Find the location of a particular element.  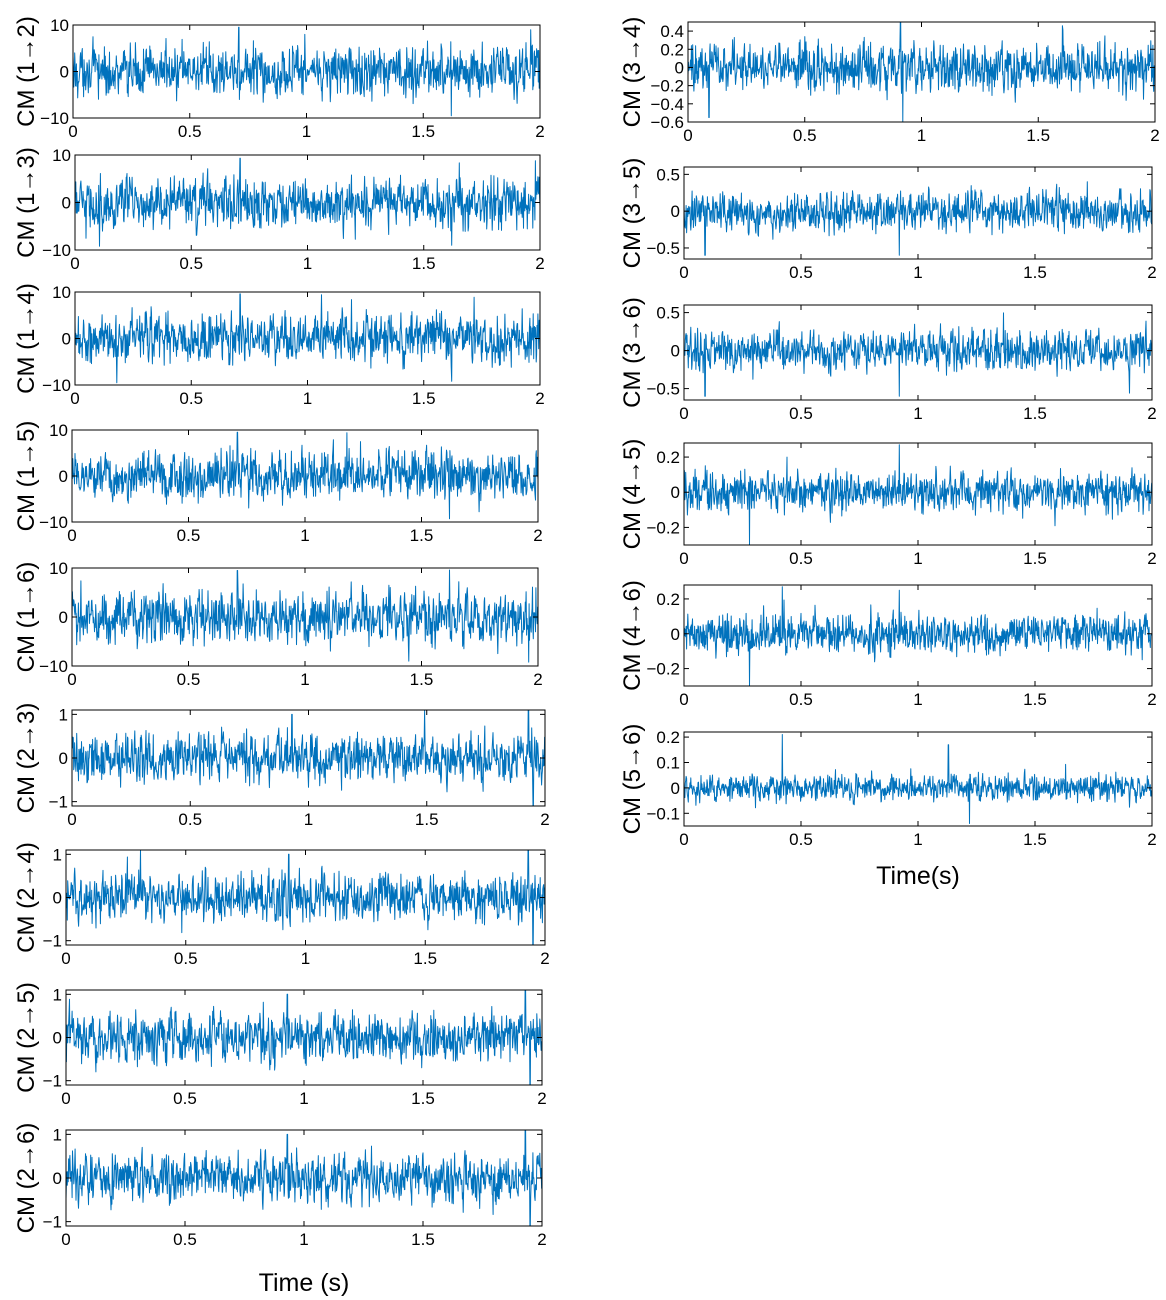

subplot: 0 0.5 1 1.5 20.40.20−0.2−0.4−0.6CM (3→4) is located at coordinates (889, 81).